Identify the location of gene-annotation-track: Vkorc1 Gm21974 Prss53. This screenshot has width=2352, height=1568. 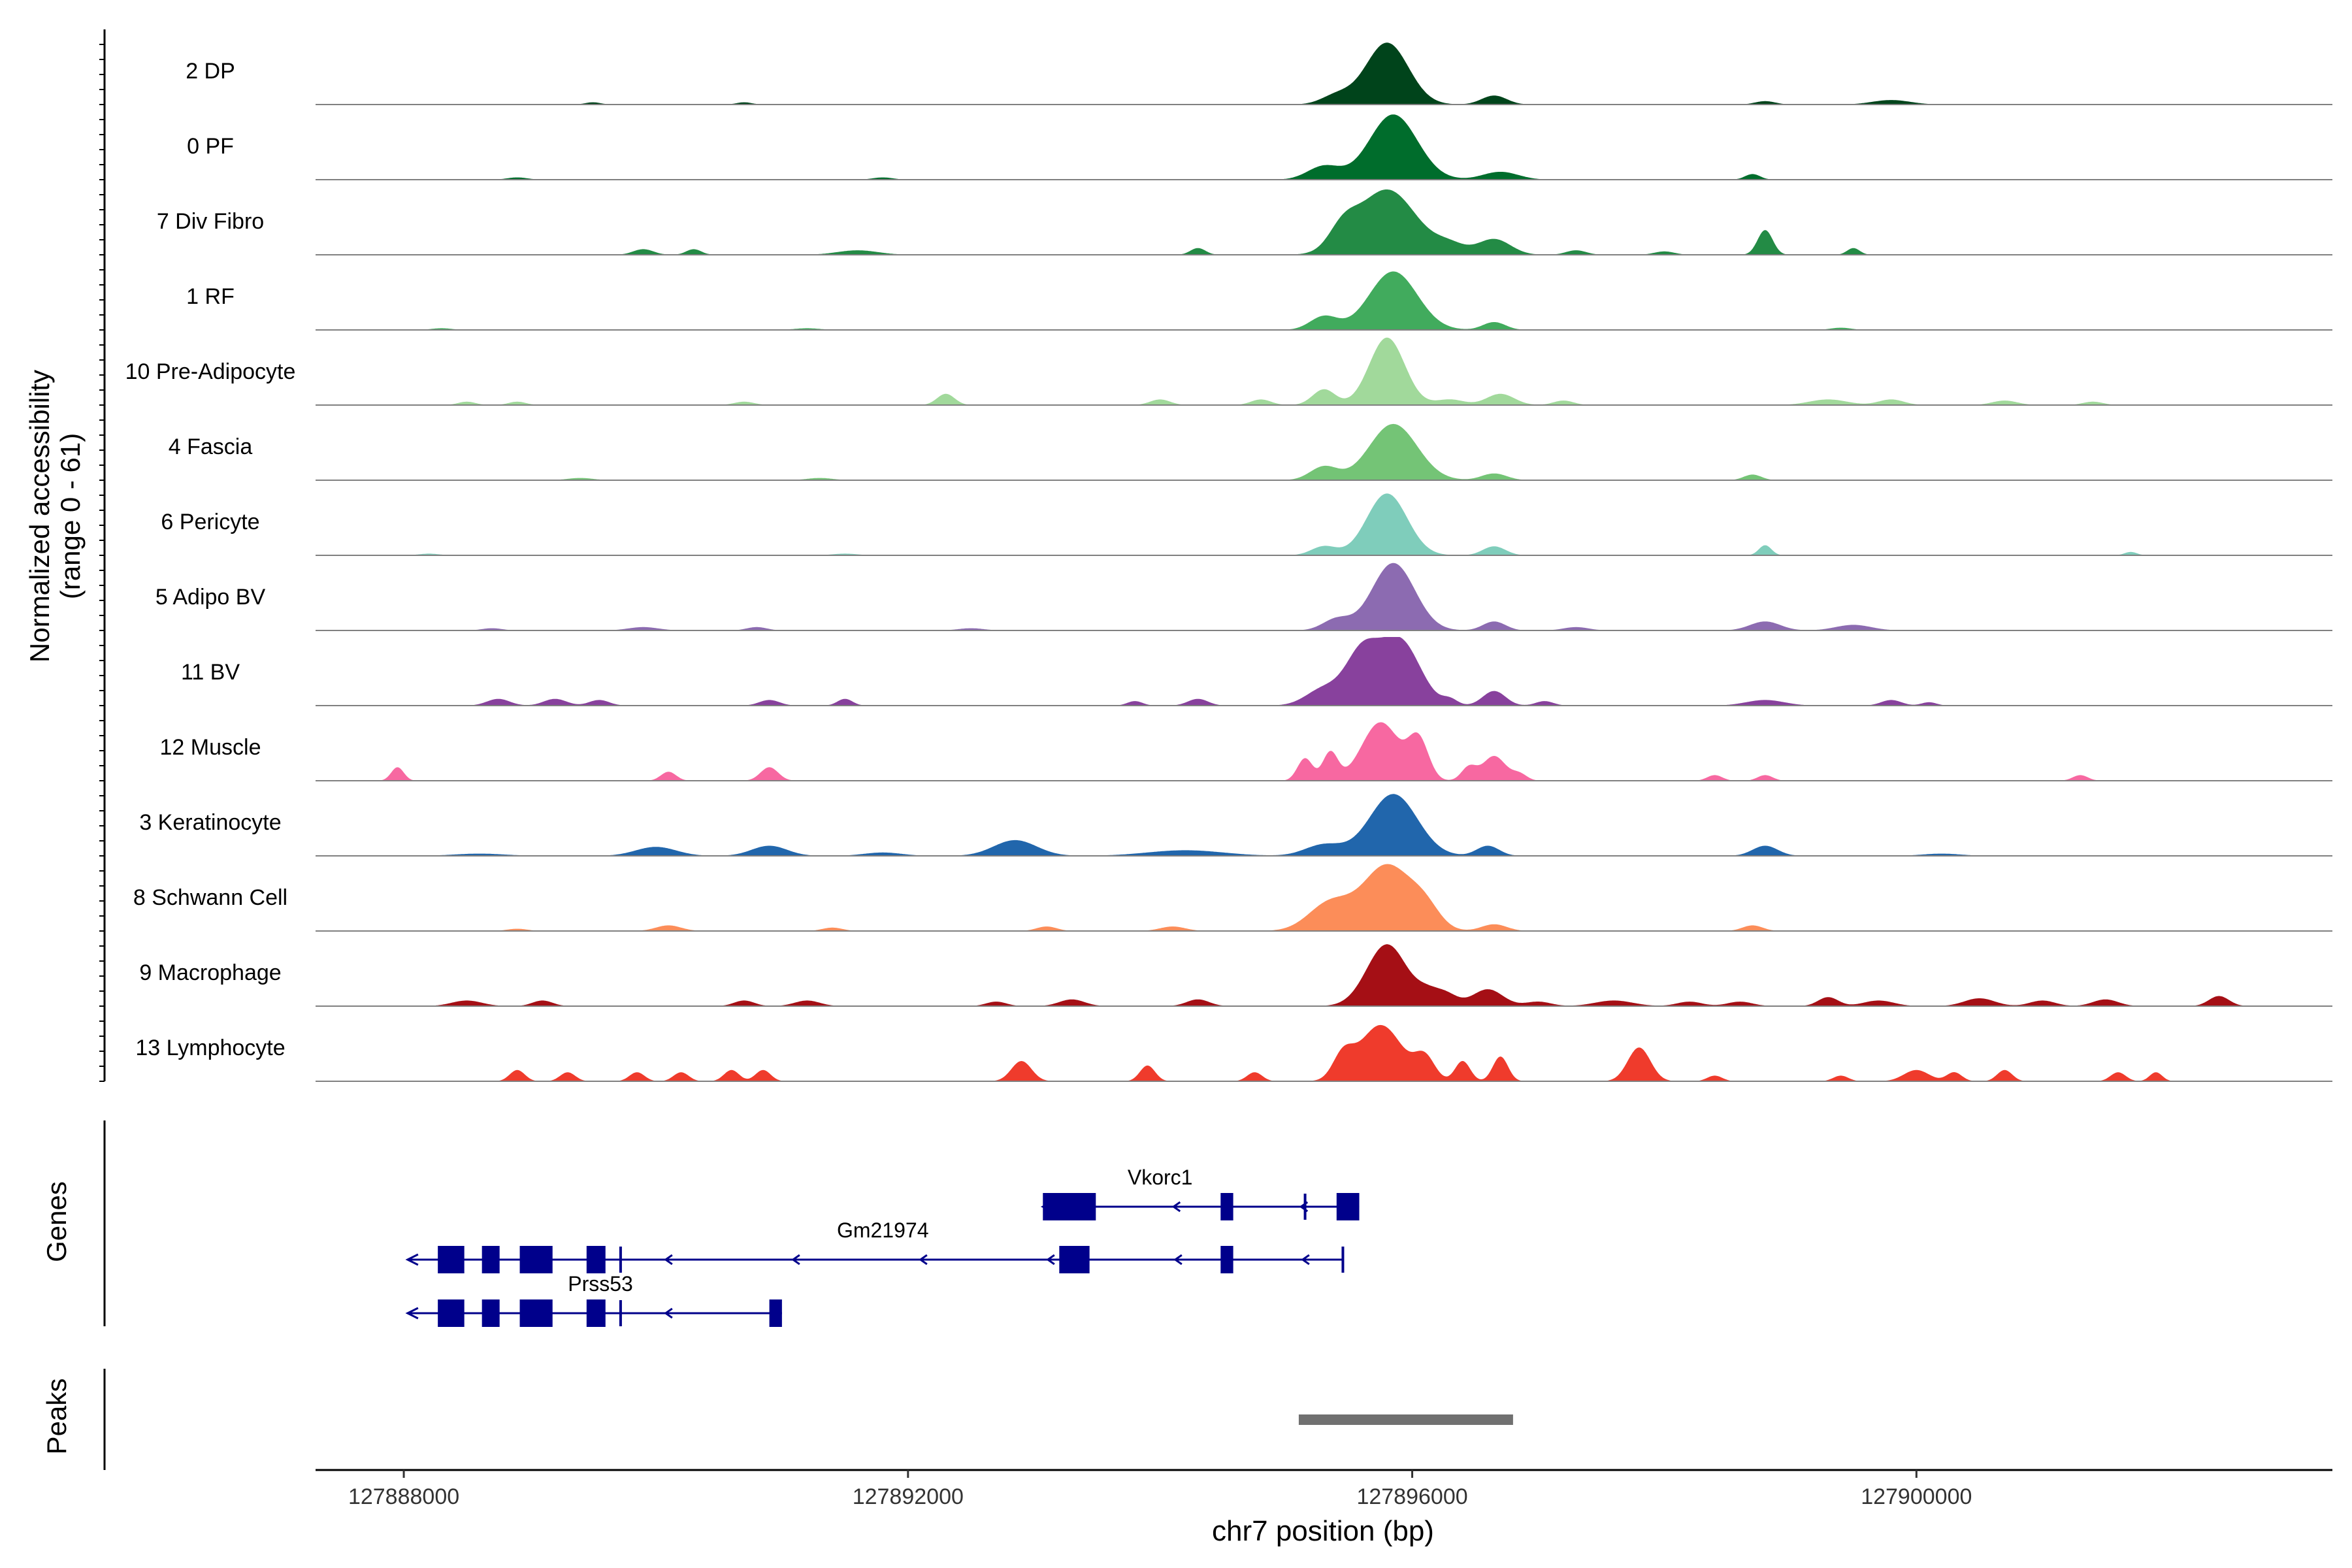
(731, 1223).